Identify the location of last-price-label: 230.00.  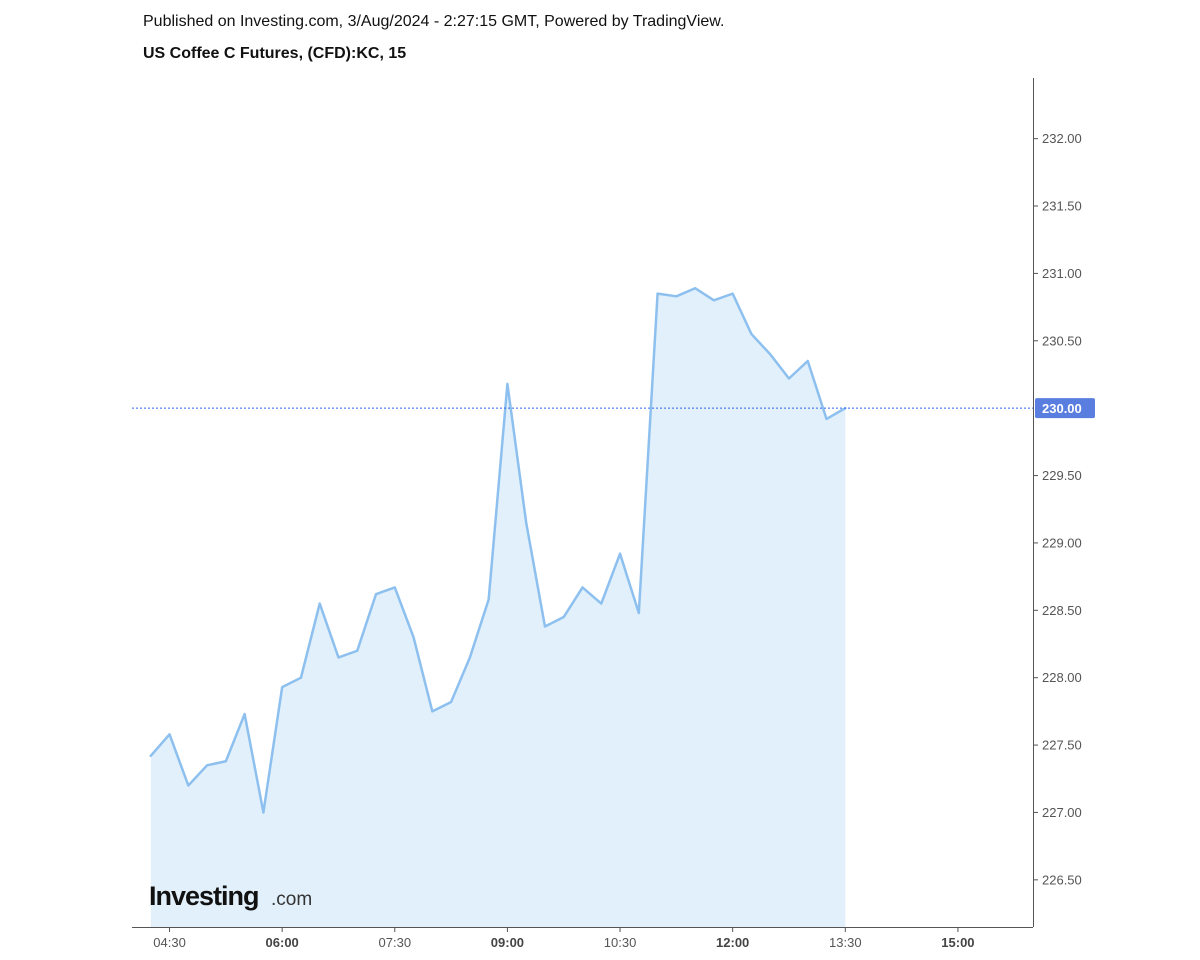
(1062, 408).